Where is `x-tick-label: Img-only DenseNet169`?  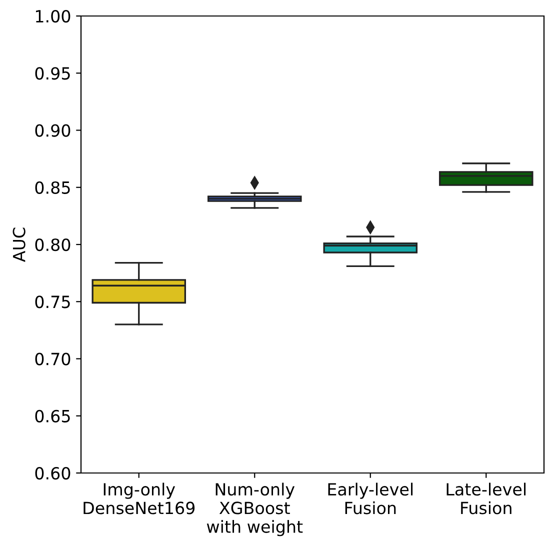 x-tick-label: Img-only DenseNet169 is located at coordinates (139, 498).